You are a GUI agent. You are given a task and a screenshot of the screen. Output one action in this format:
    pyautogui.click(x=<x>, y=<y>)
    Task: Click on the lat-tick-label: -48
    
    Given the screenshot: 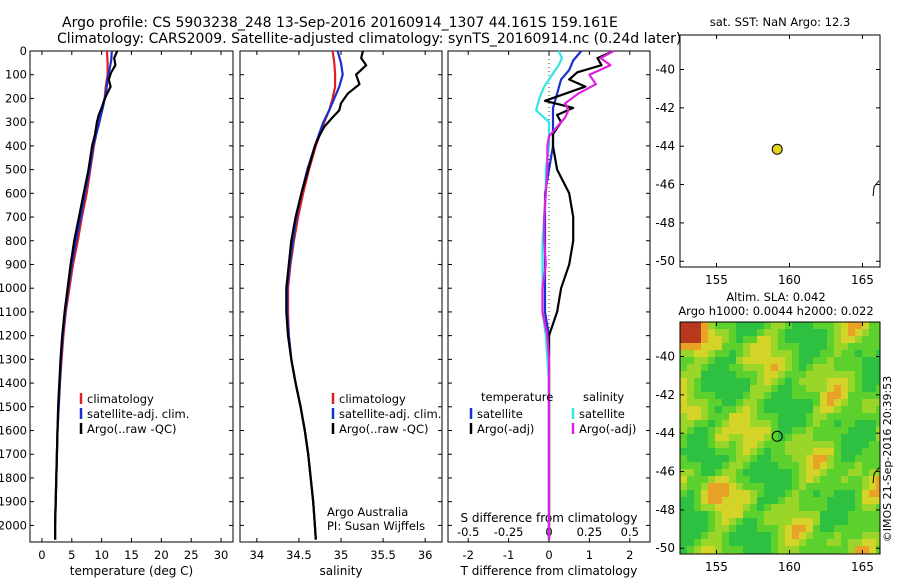 What is the action you would take?
    pyautogui.click(x=665, y=223)
    